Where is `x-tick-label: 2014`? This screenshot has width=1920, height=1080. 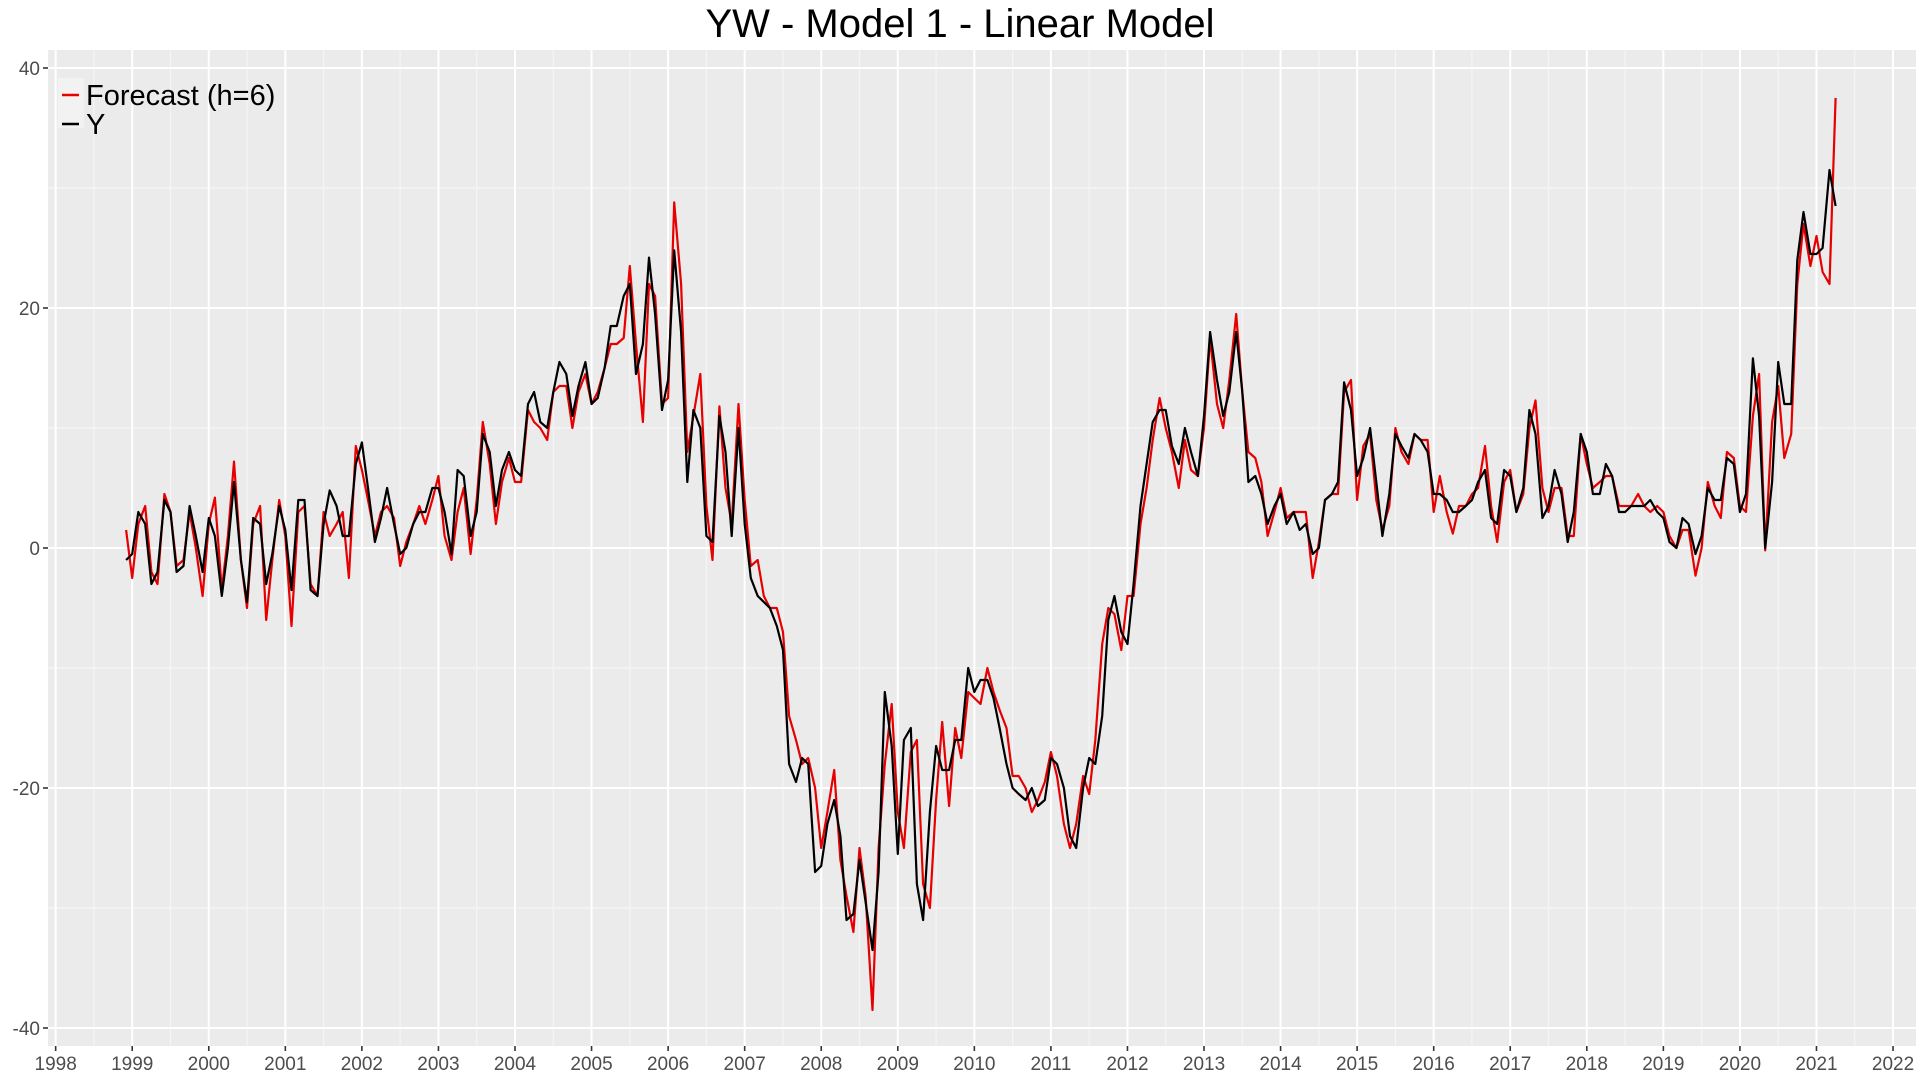 x-tick-label: 2014 is located at coordinates (1280, 1064).